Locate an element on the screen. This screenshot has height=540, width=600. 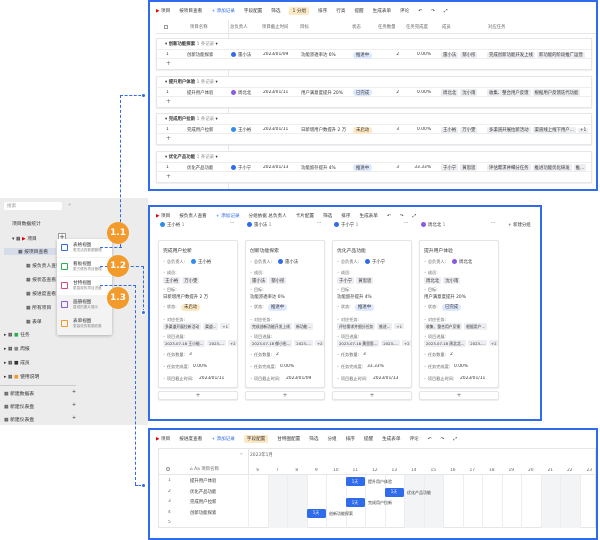
search-input: 搜索 is located at coordinates (33, 206).